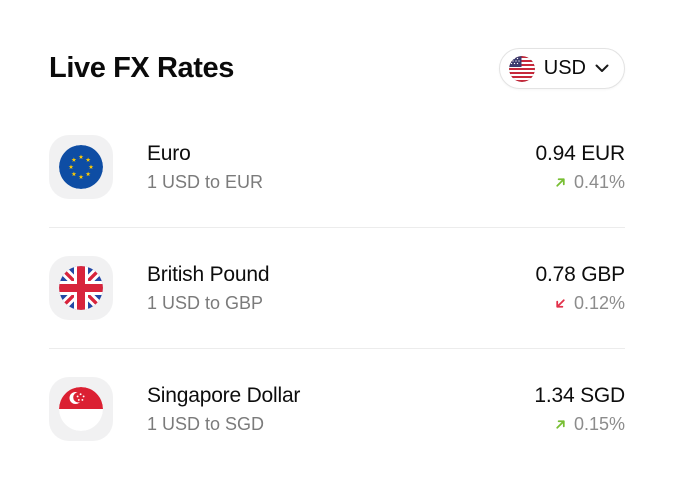 The image size is (674, 504). I want to click on currency-name: Singapore Dollar, so click(224, 395).